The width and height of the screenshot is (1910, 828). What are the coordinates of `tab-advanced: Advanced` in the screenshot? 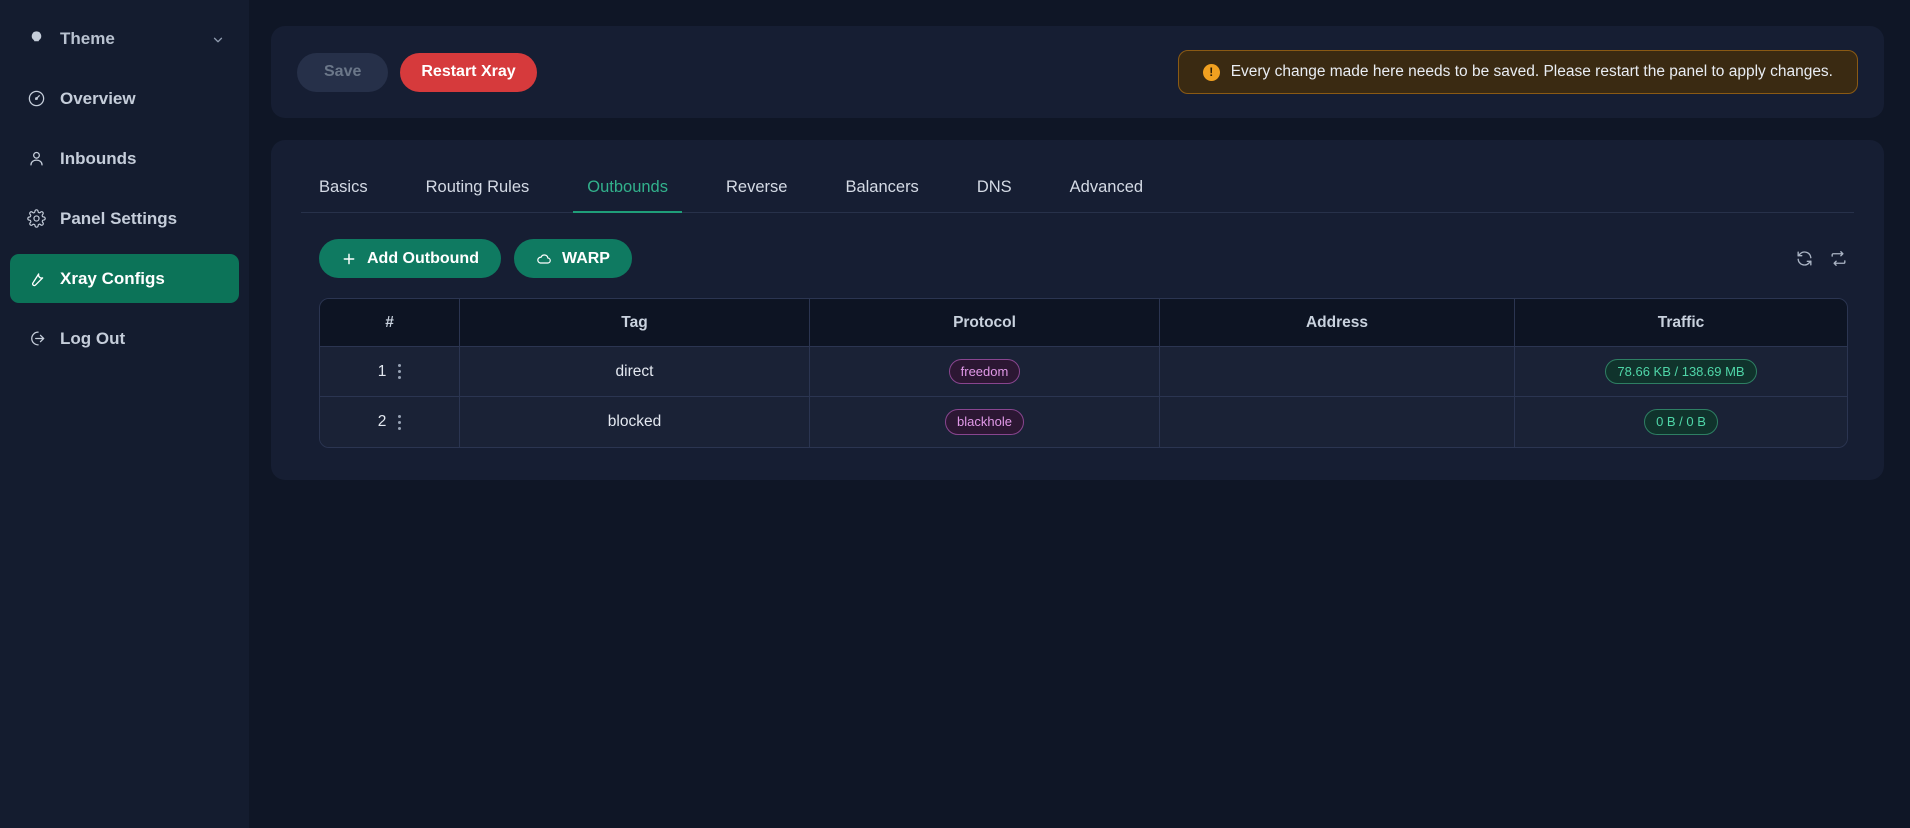 It's located at (1106, 187).